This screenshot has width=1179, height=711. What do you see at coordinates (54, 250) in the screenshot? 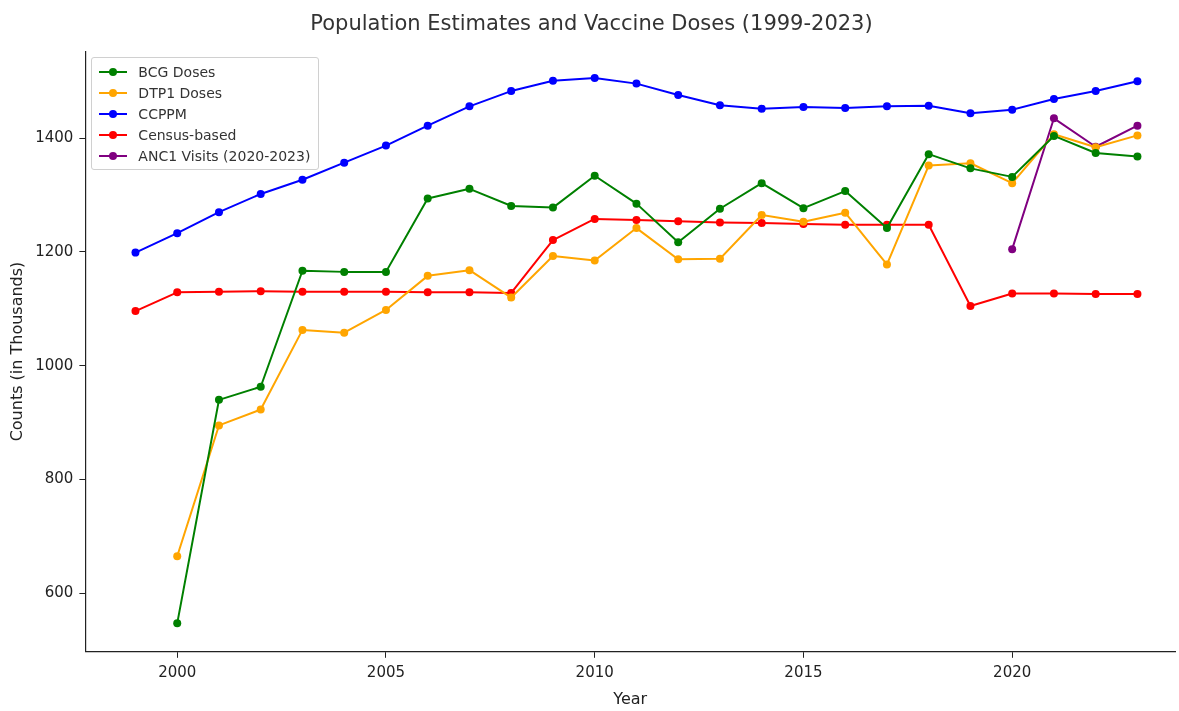
I see `y-tick-label: 1200` at bounding box center [54, 250].